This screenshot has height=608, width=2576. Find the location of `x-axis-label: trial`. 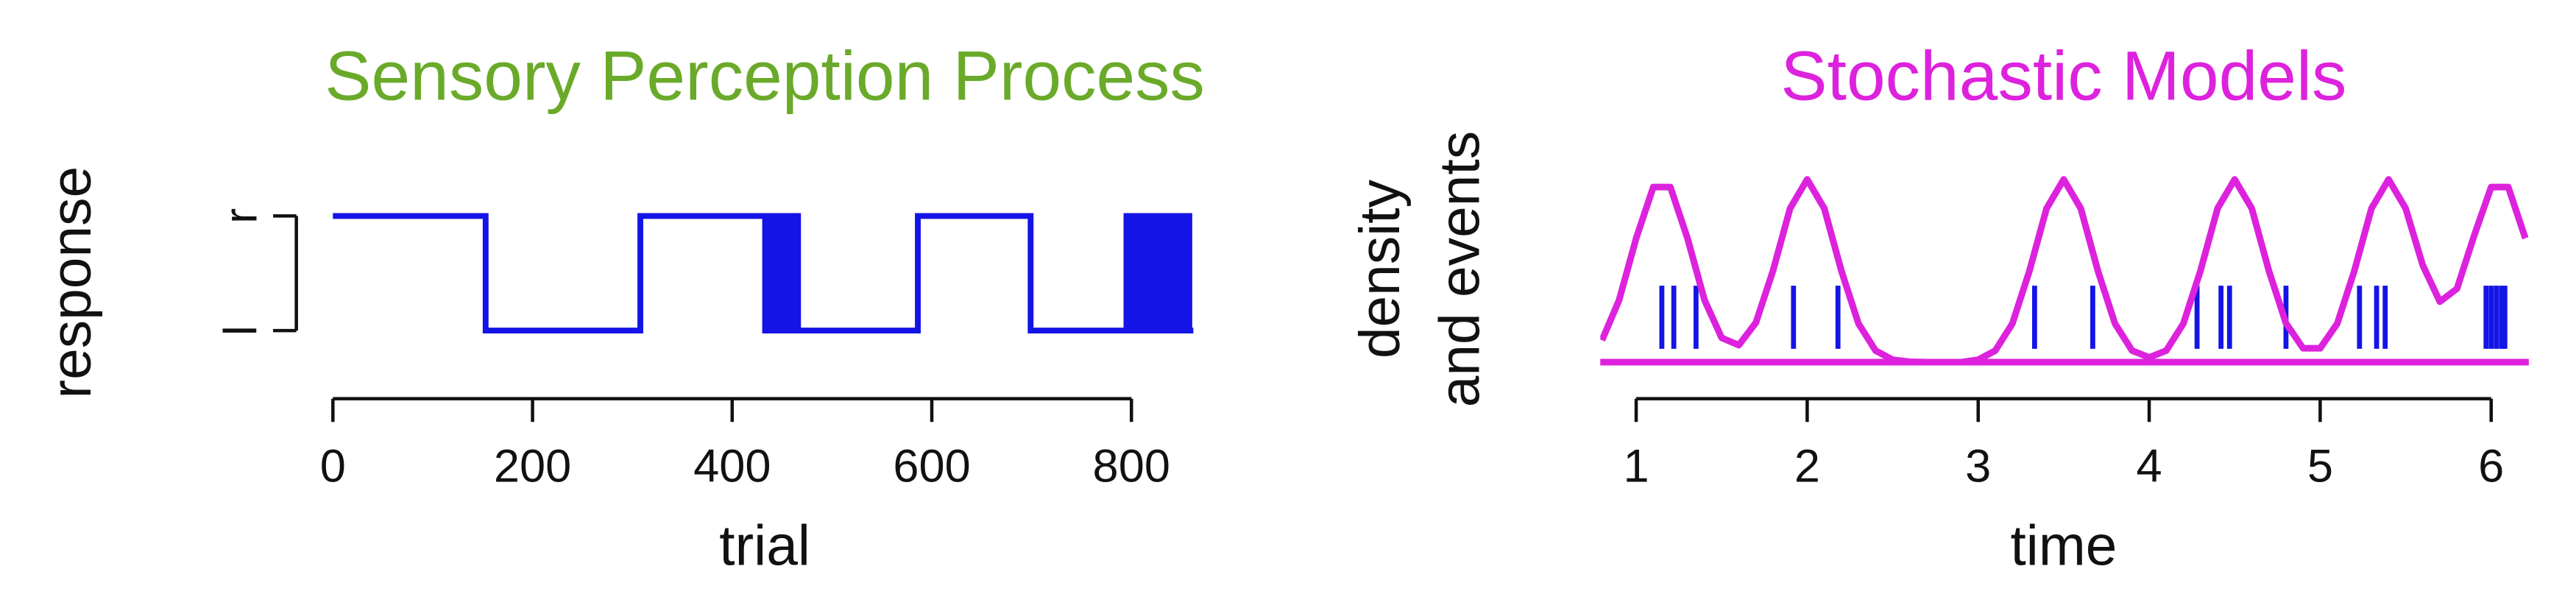

x-axis-label: trial is located at coordinates (764, 546).